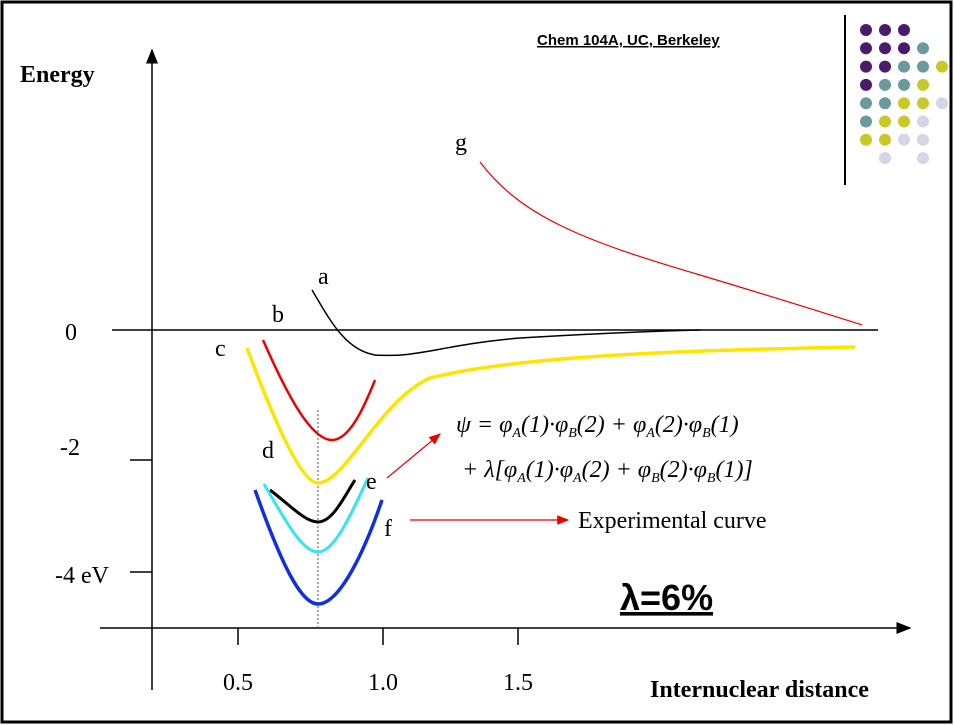 The width and height of the screenshot is (954, 725). Describe the element at coordinates (666, 597) in the screenshot. I see `lambda-label: λ=6%` at that location.